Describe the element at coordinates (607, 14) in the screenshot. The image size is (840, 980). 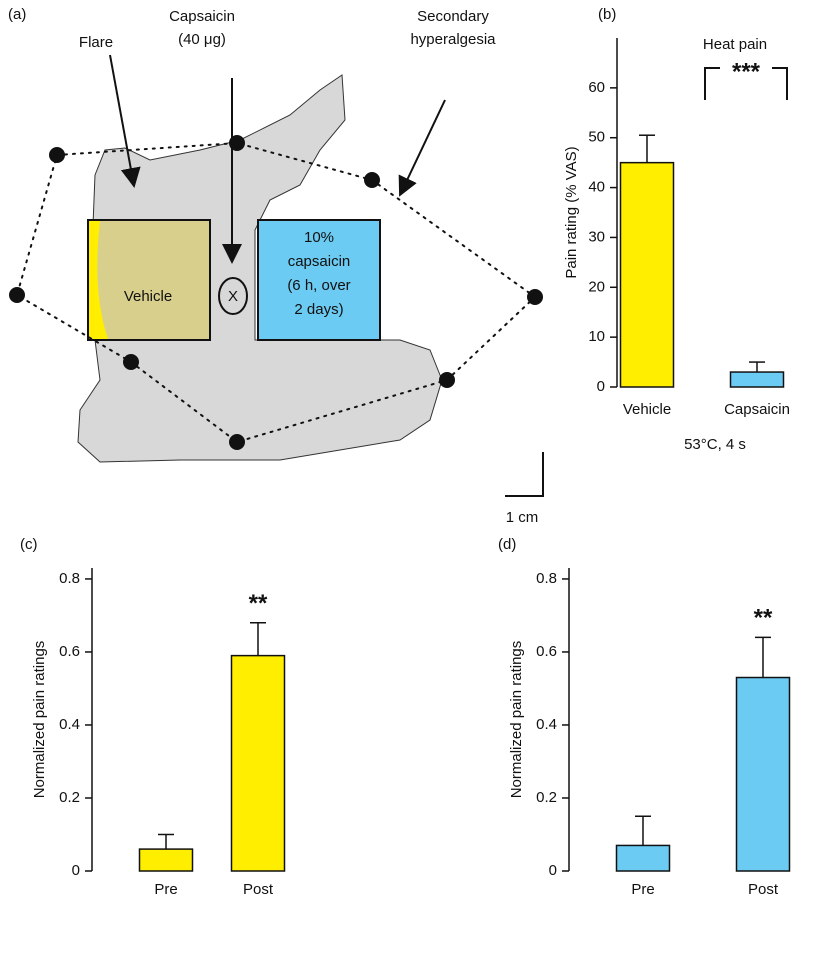
I see `panel-label: (b)` at that location.